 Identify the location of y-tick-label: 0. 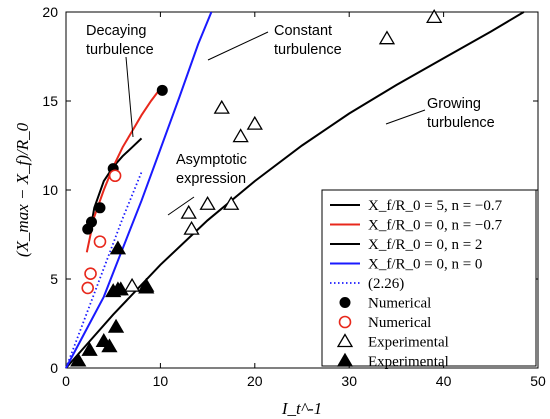
(54, 368).